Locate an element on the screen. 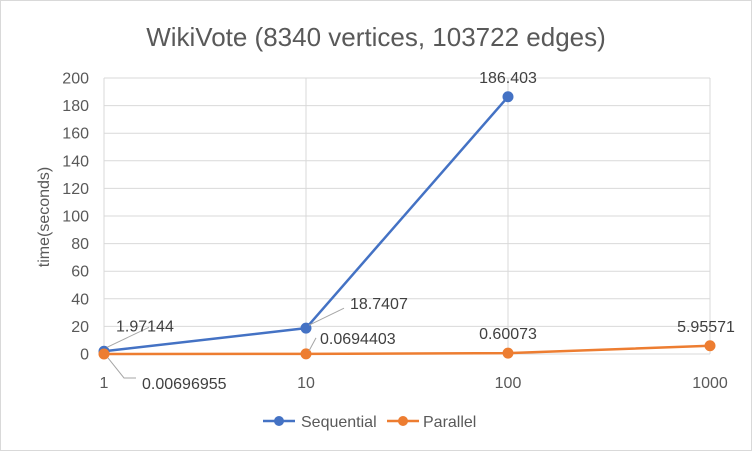 Image resolution: width=752 pixels, height=451 pixels. x-tick-label: 10 is located at coordinates (306, 383).